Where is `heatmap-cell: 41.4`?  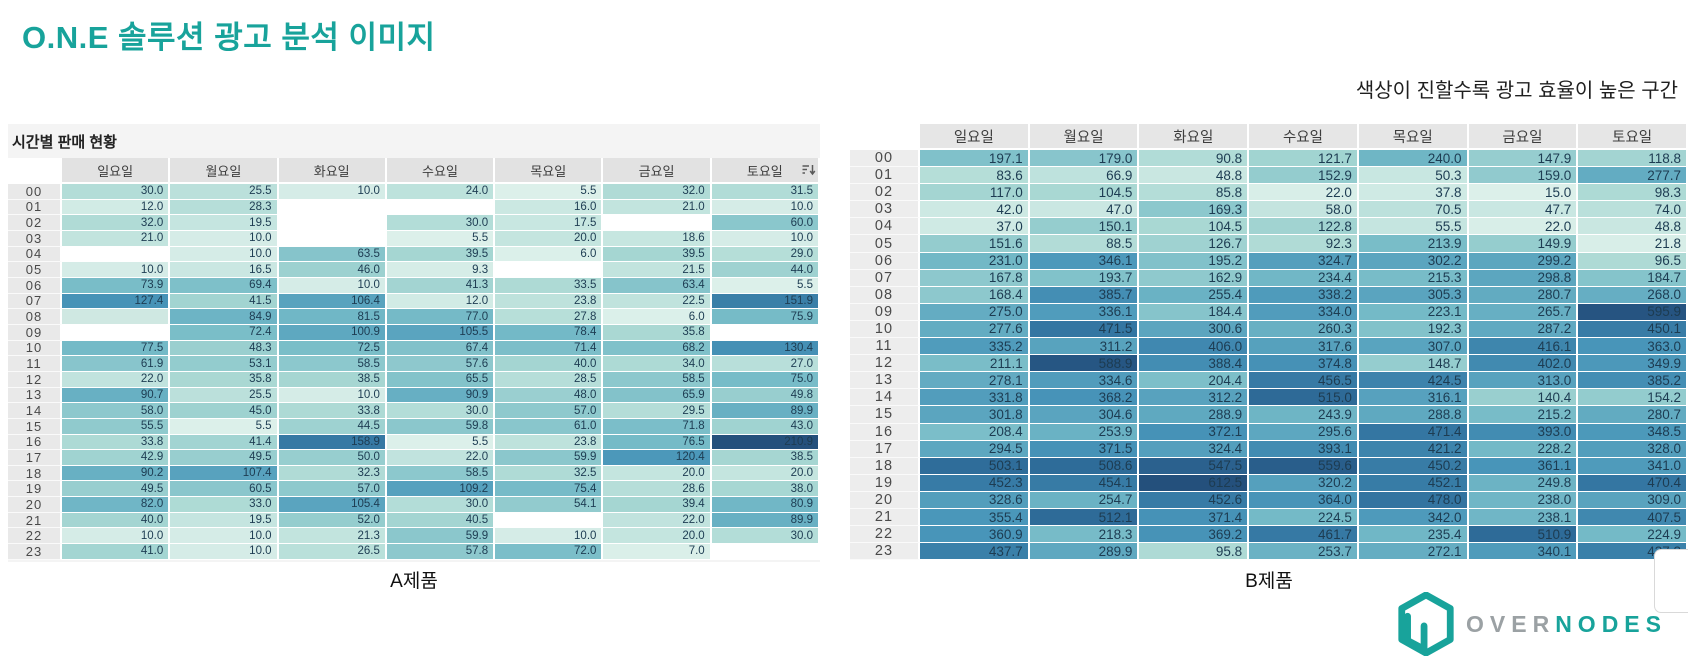
heatmap-cell: 41.4 is located at coordinates (224, 442).